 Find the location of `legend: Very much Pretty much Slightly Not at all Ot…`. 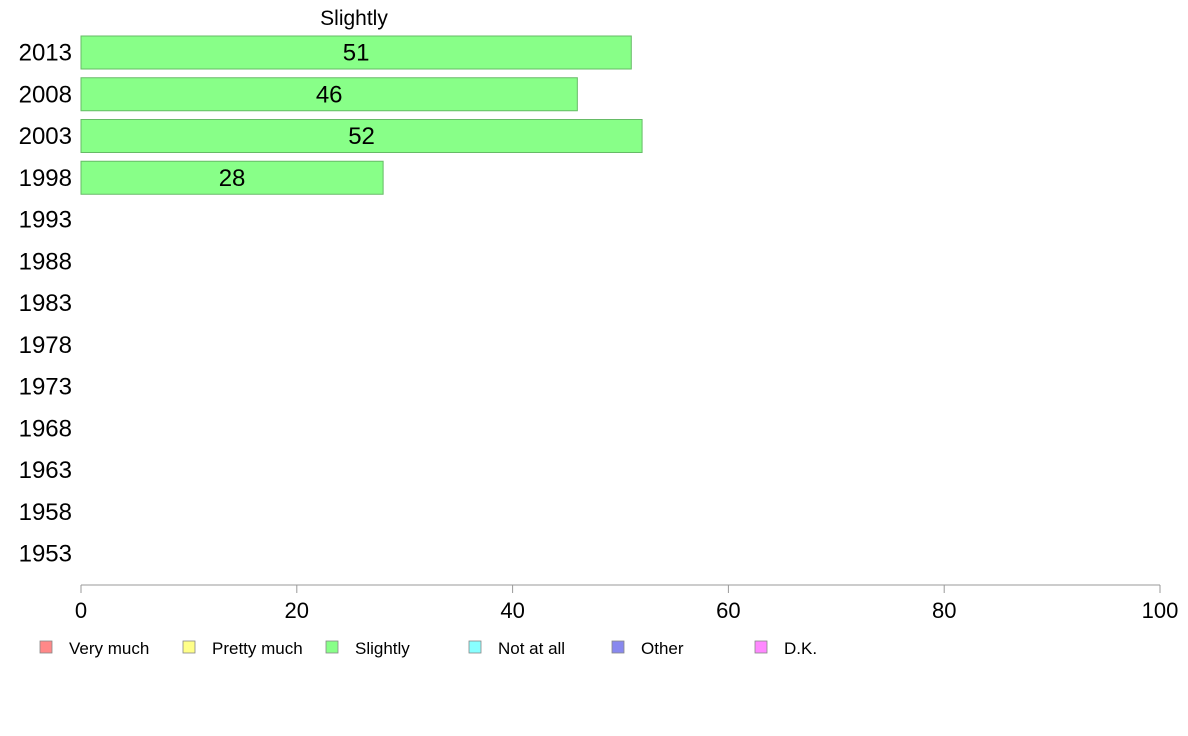

legend: Very much Pretty much Slightly Not at all Ot… is located at coordinates (428, 648).